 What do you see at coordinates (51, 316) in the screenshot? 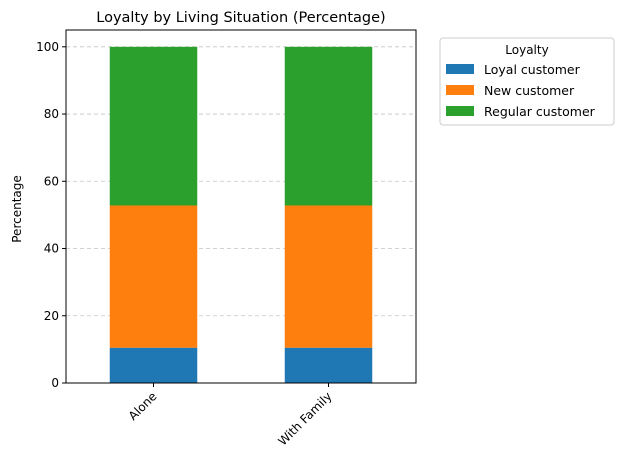
I see `y-tick-label: 20` at bounding box center [51, 316].